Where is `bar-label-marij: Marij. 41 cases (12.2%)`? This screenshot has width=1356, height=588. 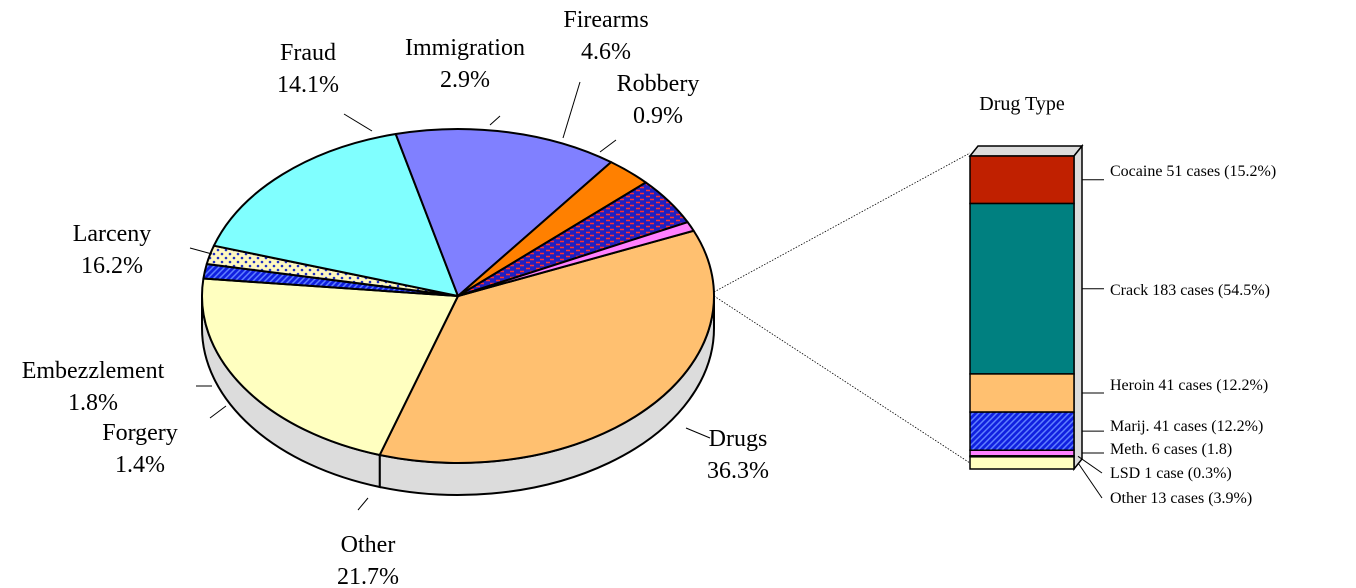 bar-label-marij: Marij. 41 cases (12.2%) is located at coordinates (1186, 426).